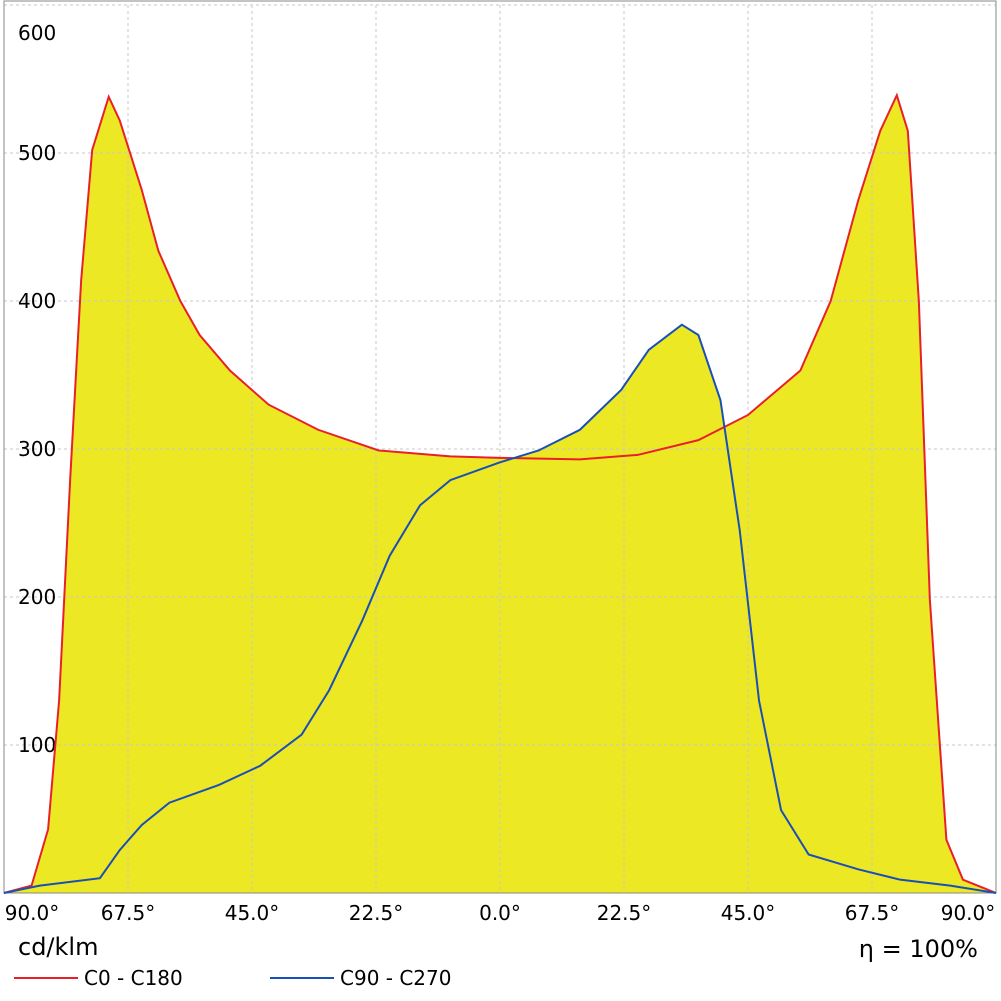 This screenshot has height=1001, width=1001. I want to click on y-tick-label: 500, so click(37, 153).